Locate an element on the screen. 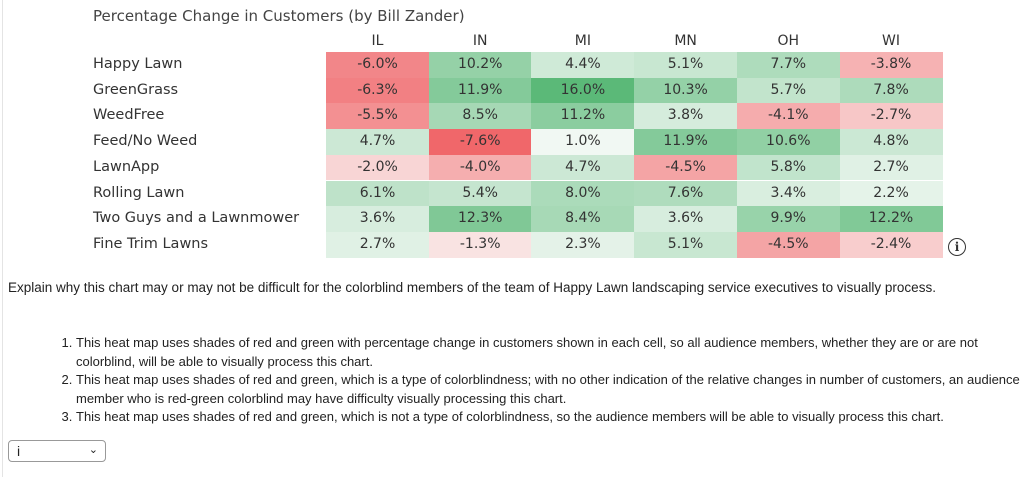  row-label: Rolling Lawn is located at coordinates (139, 192).